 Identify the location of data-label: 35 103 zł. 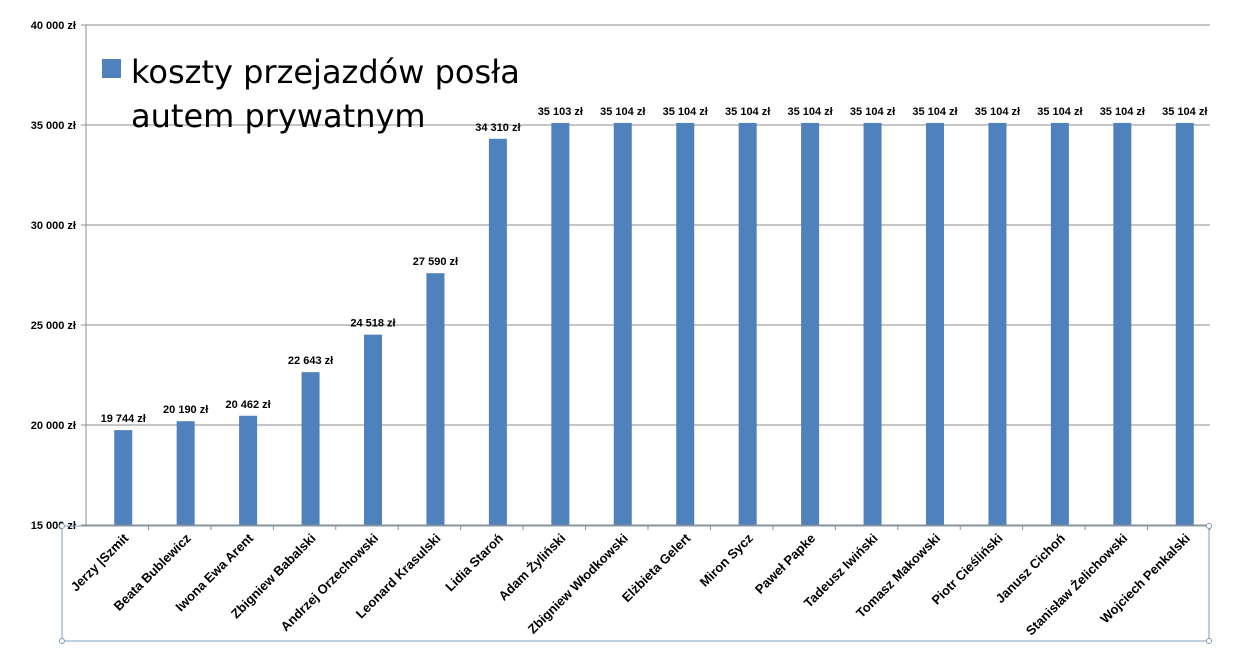
(560, 112).